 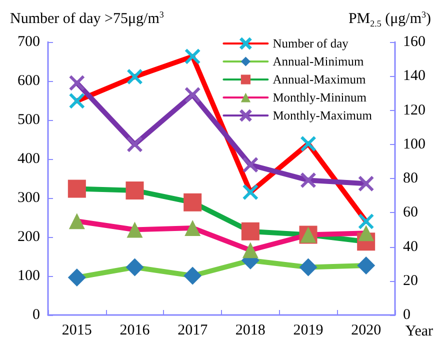 I want to click on y-tick-label: 200, so click(x=29, y=237).